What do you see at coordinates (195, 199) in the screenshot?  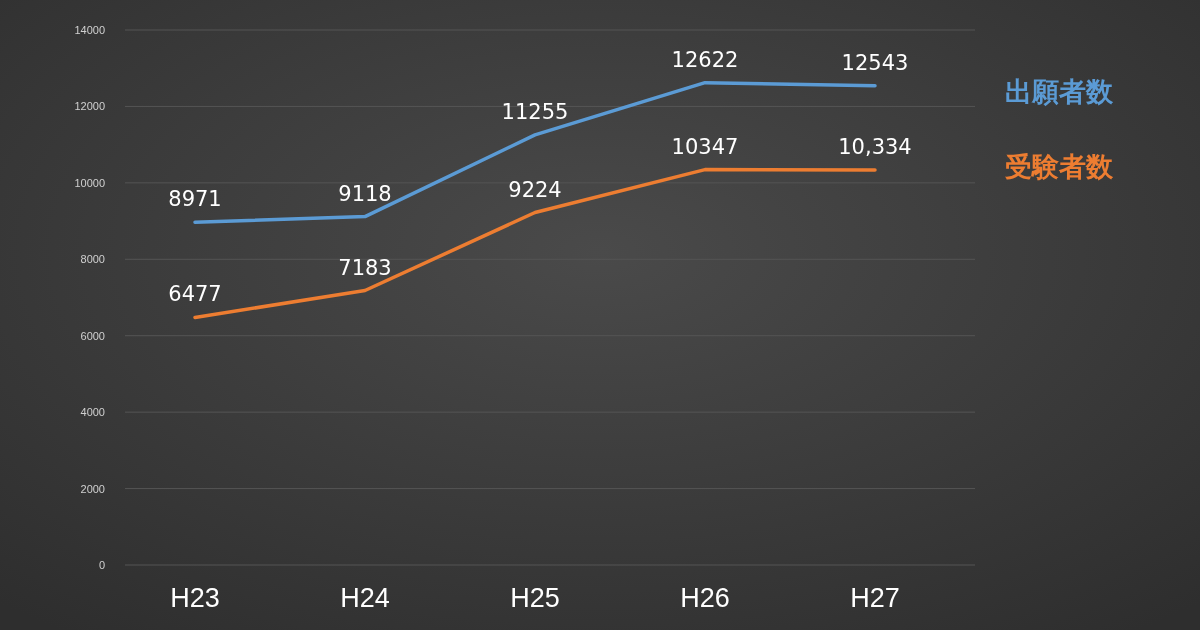 I see `data-label: 8971` at bounding box center [195, 199].